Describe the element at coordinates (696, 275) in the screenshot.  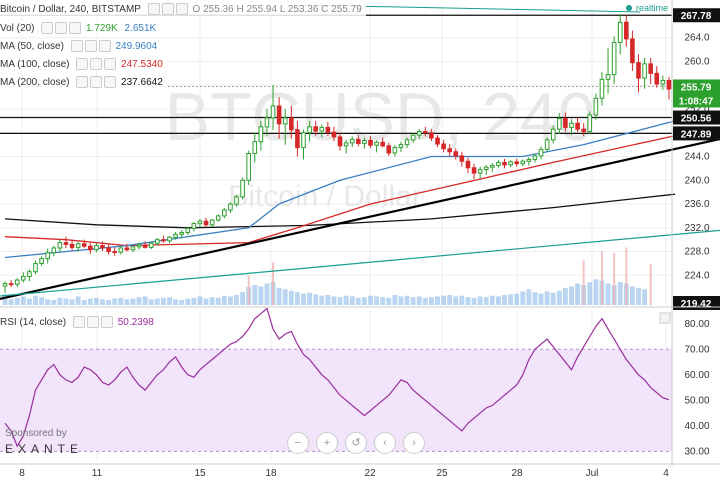
I see `price-tick-label: 224.0` at that location.